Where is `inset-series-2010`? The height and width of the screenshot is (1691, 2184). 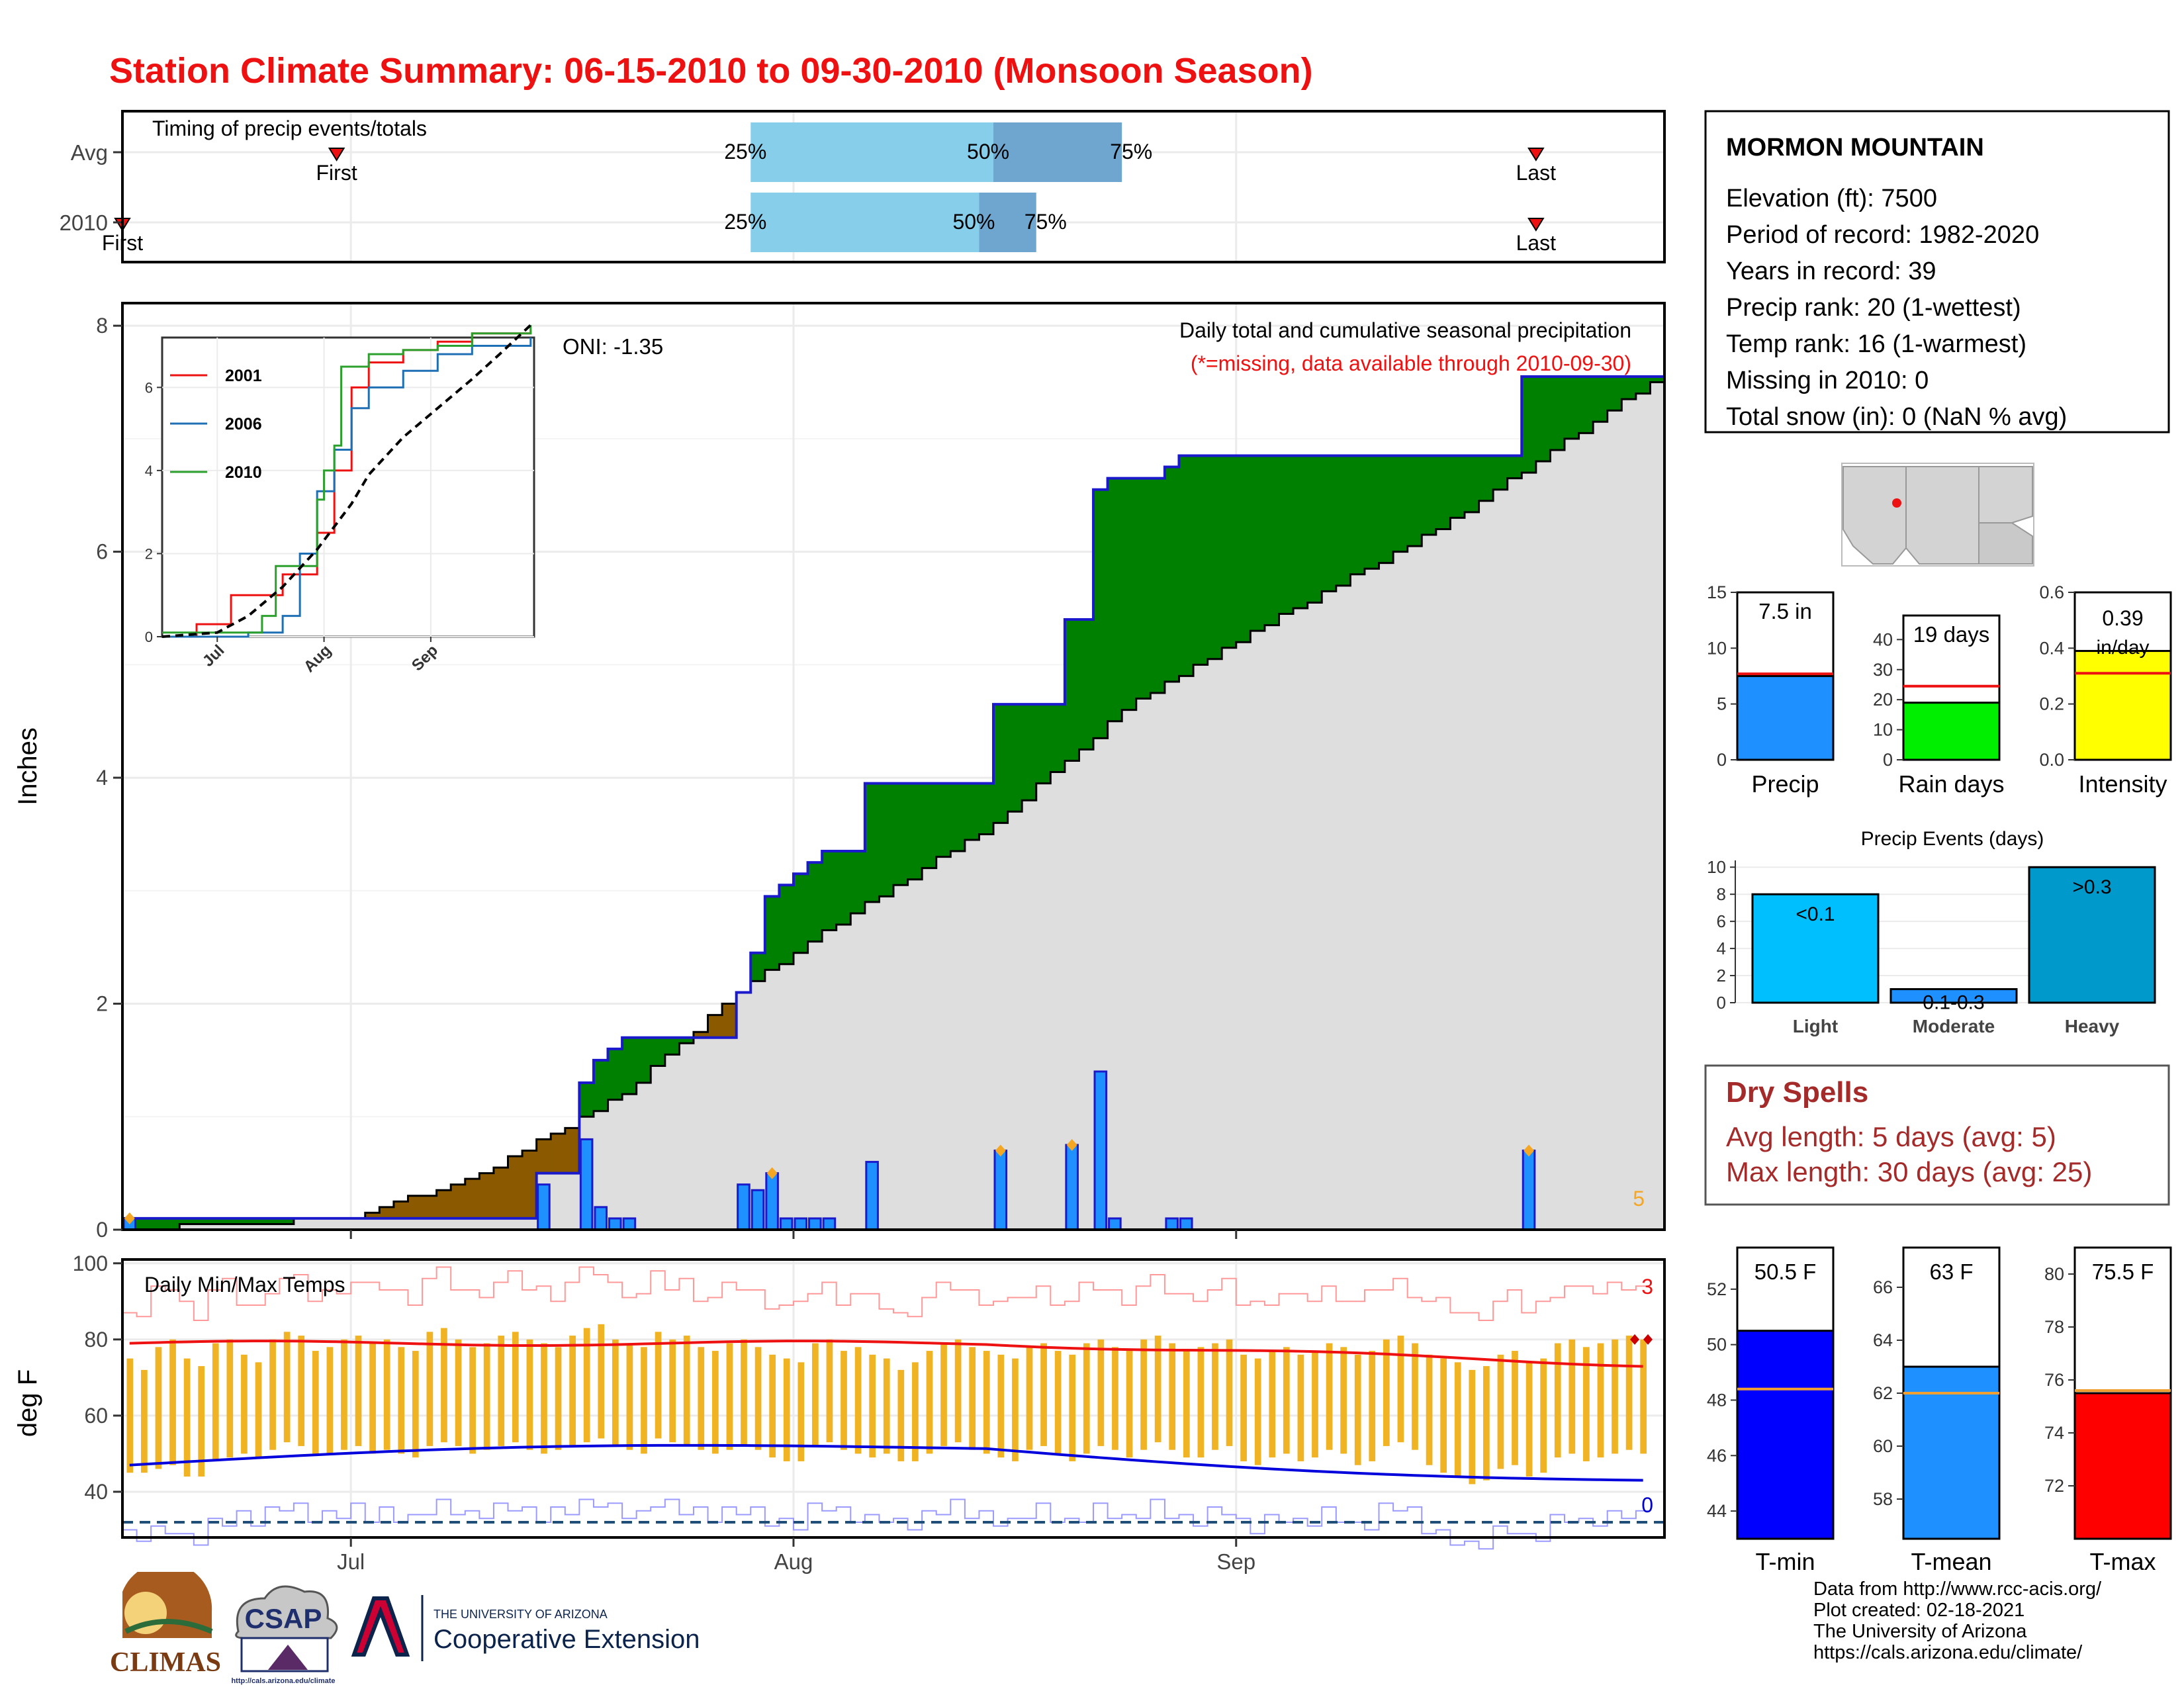 inset-series-2010 is located at coordinates (347, 479).